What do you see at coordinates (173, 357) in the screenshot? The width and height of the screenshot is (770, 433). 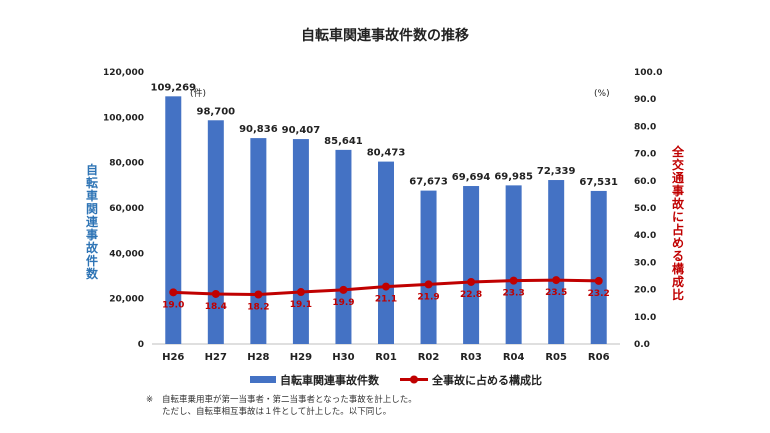 I see `category-label: H26` at bounding box center [173, 357].